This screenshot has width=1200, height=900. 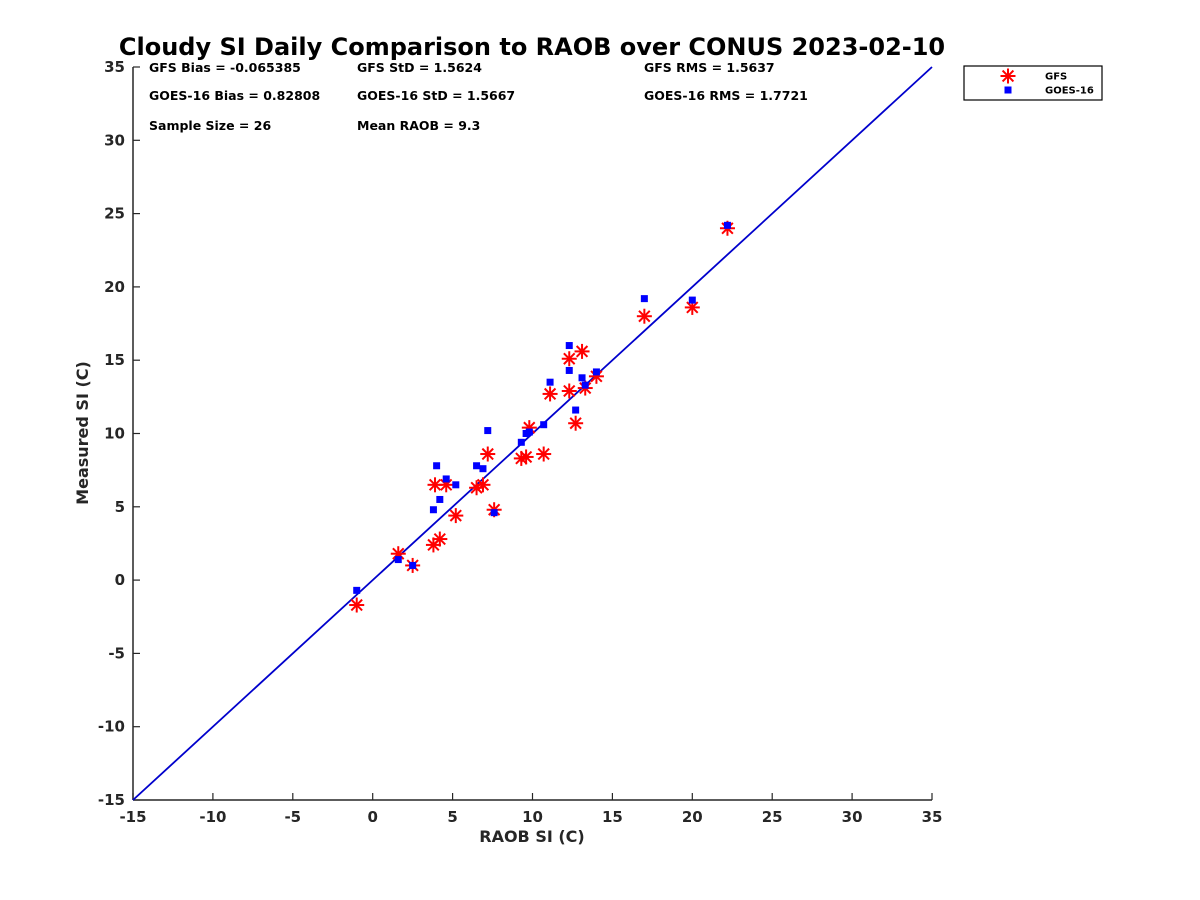 I want to click on x-tick-label: 10, so click(x=532, y=817).